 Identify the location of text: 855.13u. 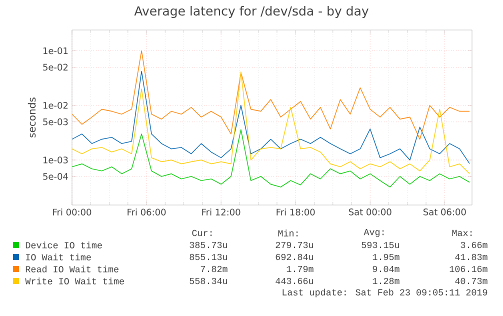
(209, 257).